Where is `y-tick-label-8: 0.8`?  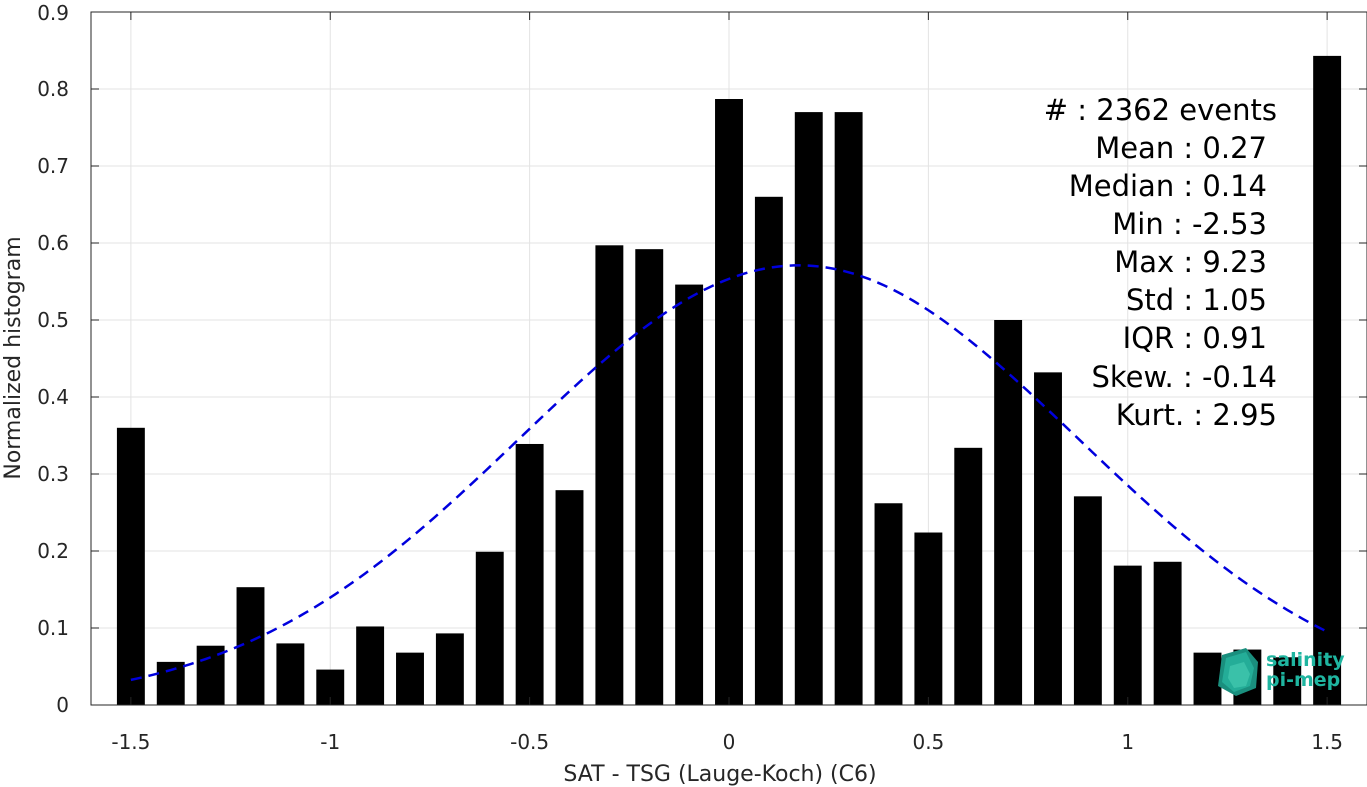 y-tick-label-8: 0.8 is located at coordinates (53, 89).